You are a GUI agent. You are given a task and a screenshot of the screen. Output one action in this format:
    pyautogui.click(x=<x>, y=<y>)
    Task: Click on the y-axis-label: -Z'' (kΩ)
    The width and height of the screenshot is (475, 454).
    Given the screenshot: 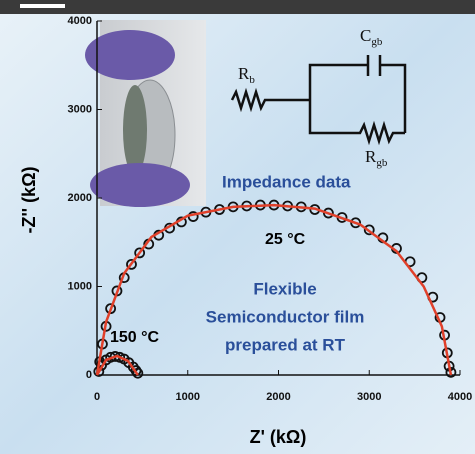 What is the action you would take?
    pyautogui.click(x=29, y=200)
    